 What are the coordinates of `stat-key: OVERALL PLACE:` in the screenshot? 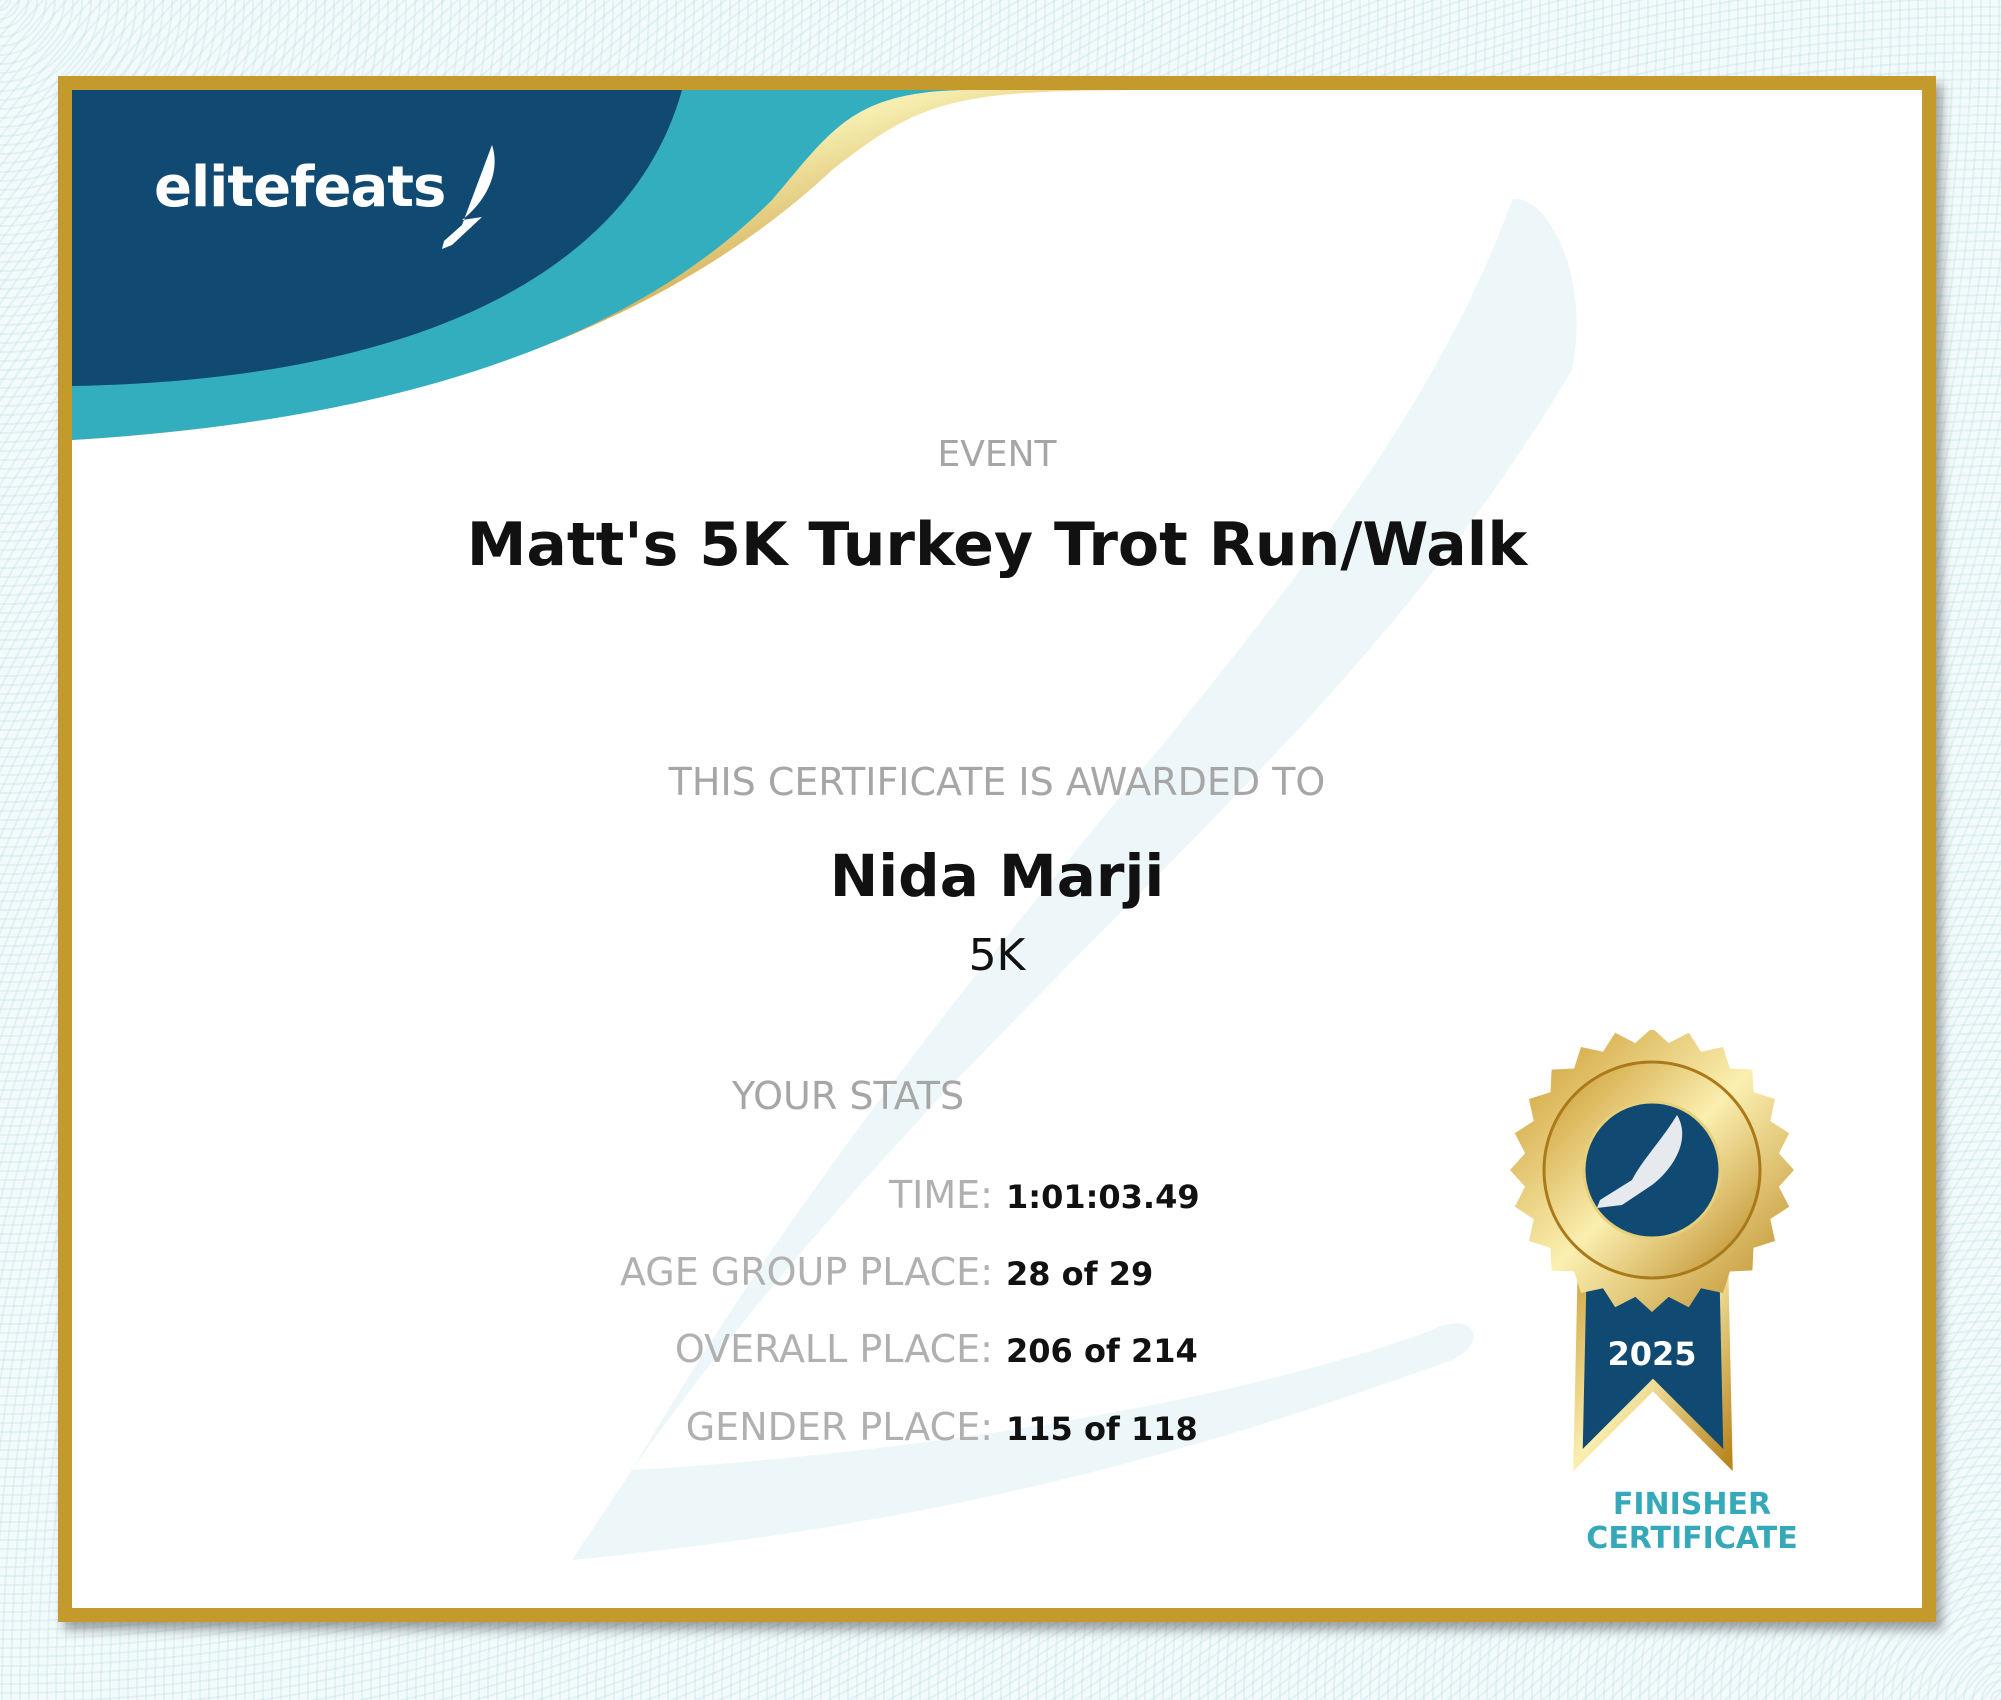 It's located at (833, 1349).